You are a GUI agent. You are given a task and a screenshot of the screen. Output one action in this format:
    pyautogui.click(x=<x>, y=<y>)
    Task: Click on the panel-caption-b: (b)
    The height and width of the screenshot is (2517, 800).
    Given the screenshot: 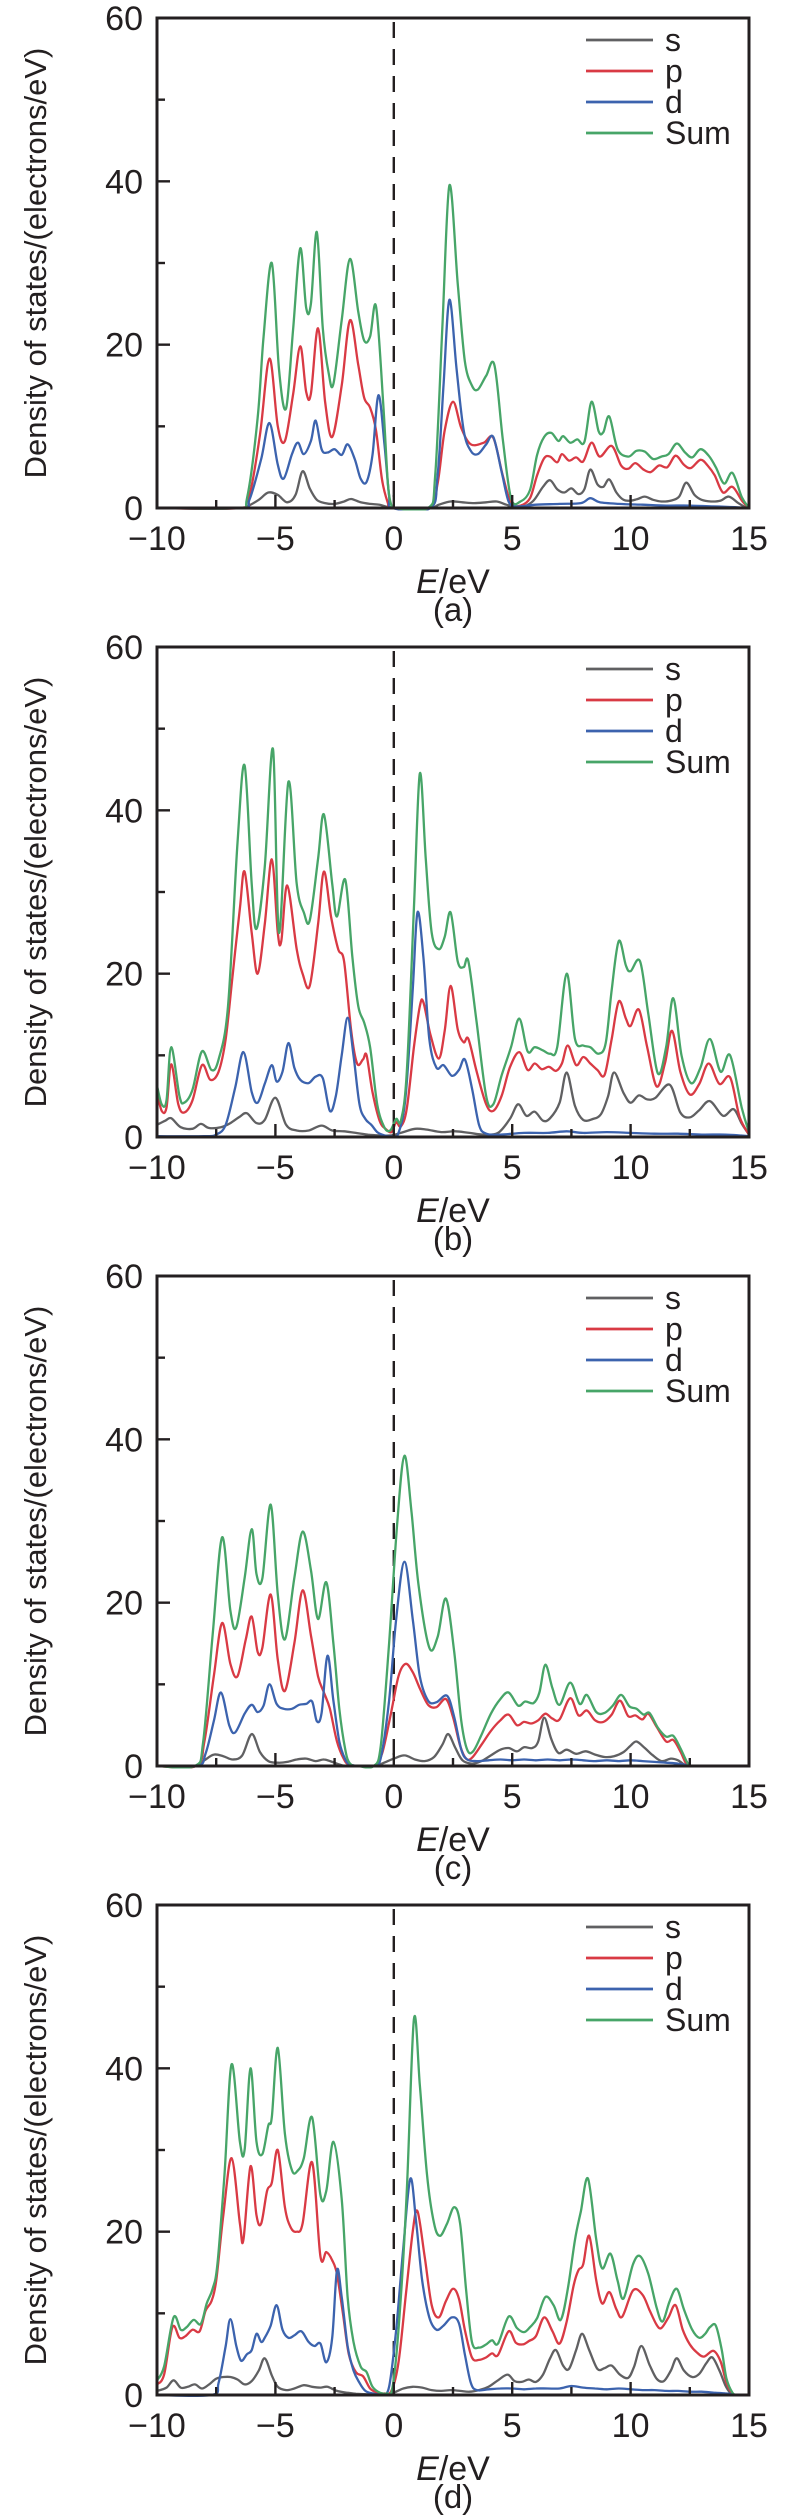 What is the action you would take?
    pyautogui.click(x=453, y=1238)
    